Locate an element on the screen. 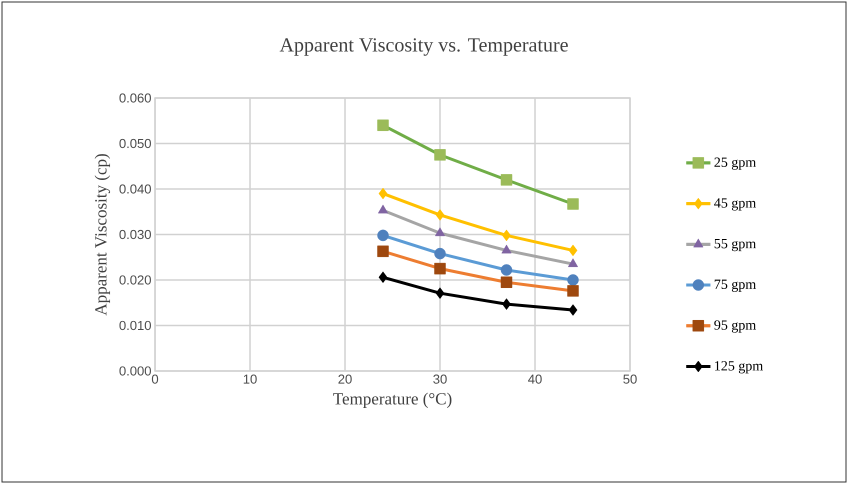 Image resolution: width=848 pixels, height=484 pixels. y-tick-label: 0.030 is located at coordinates (135, 235).